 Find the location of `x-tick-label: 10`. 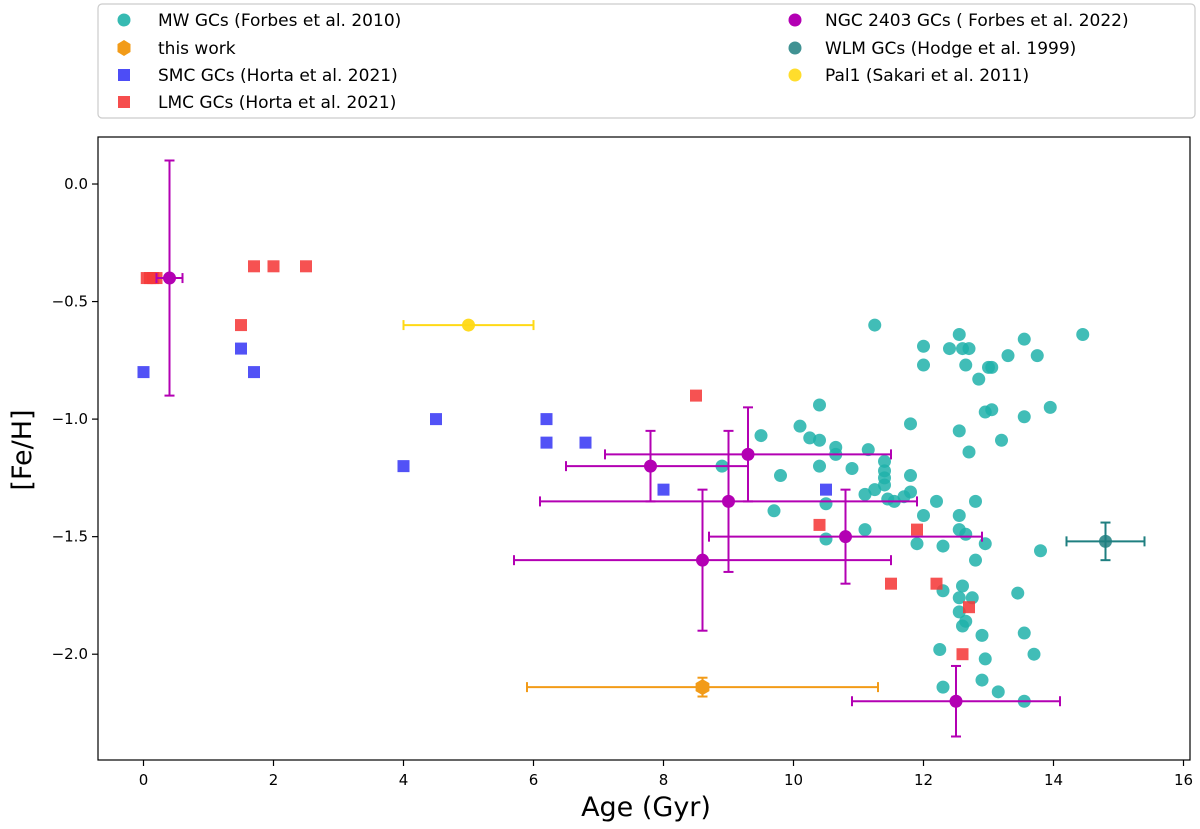

x-tick-label: 10 is located at coordinates (793, 780).